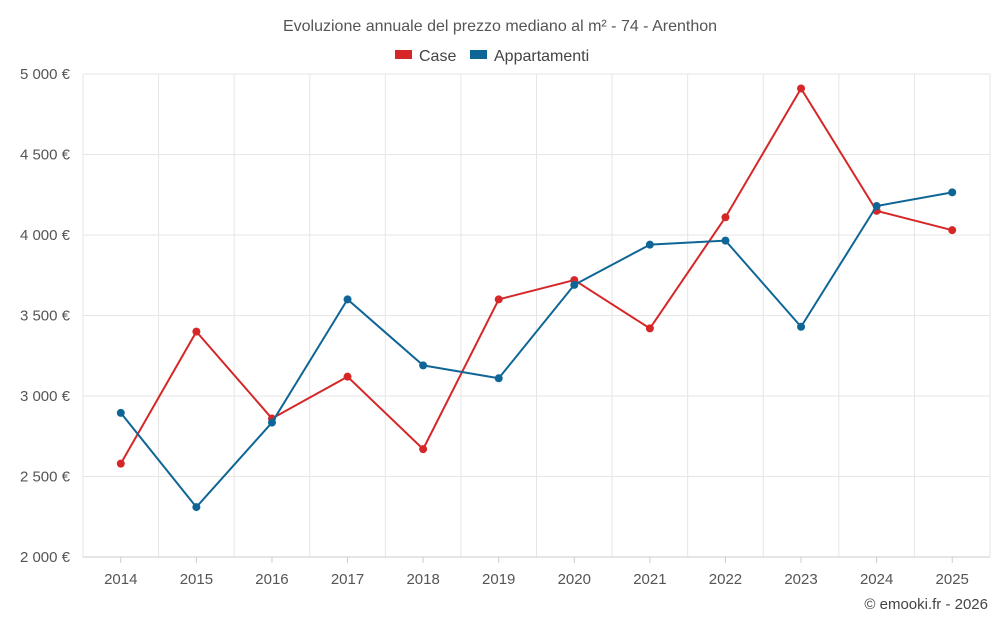 Image resolution: width=1000 pixels, height=625 pixels. What do you see at coordinates (45, 74) in the screenshot?
I see `y-tick-label: 5 000 €` at bounding box center [45, 74].